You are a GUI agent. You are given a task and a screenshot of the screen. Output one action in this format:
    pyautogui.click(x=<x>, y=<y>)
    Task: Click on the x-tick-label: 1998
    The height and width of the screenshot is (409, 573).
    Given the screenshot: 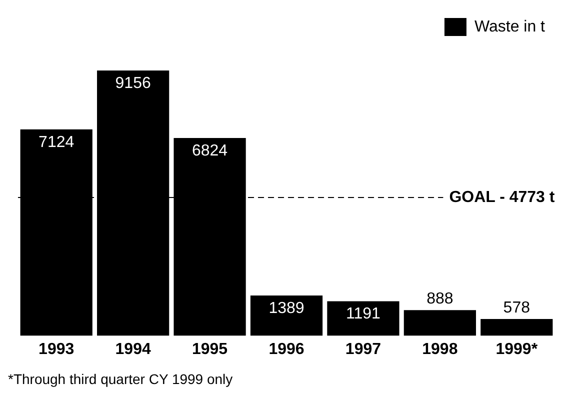 What is the action you would take?
    pyautogui.click(x=440, y=349)
    